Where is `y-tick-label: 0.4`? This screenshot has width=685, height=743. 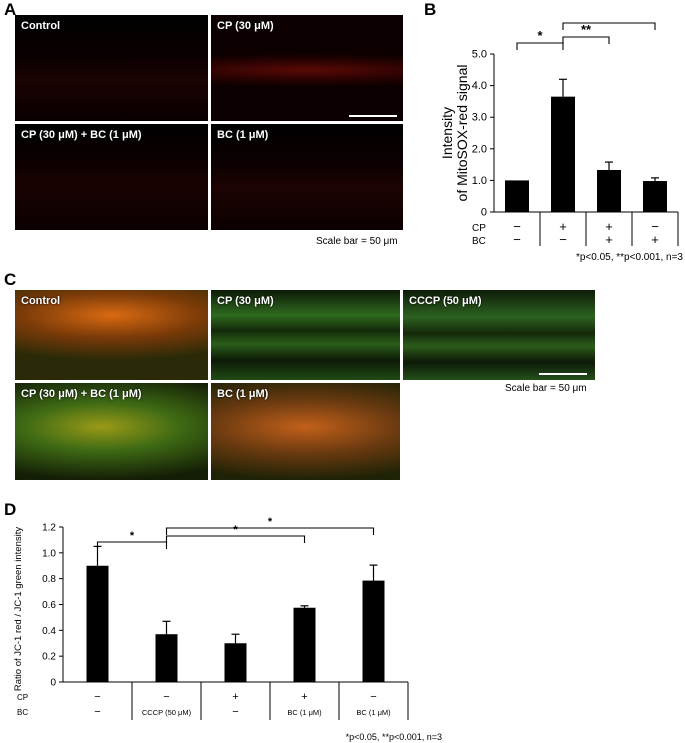
y-tick-label: 0.4 is located at coordinates (49, 631).